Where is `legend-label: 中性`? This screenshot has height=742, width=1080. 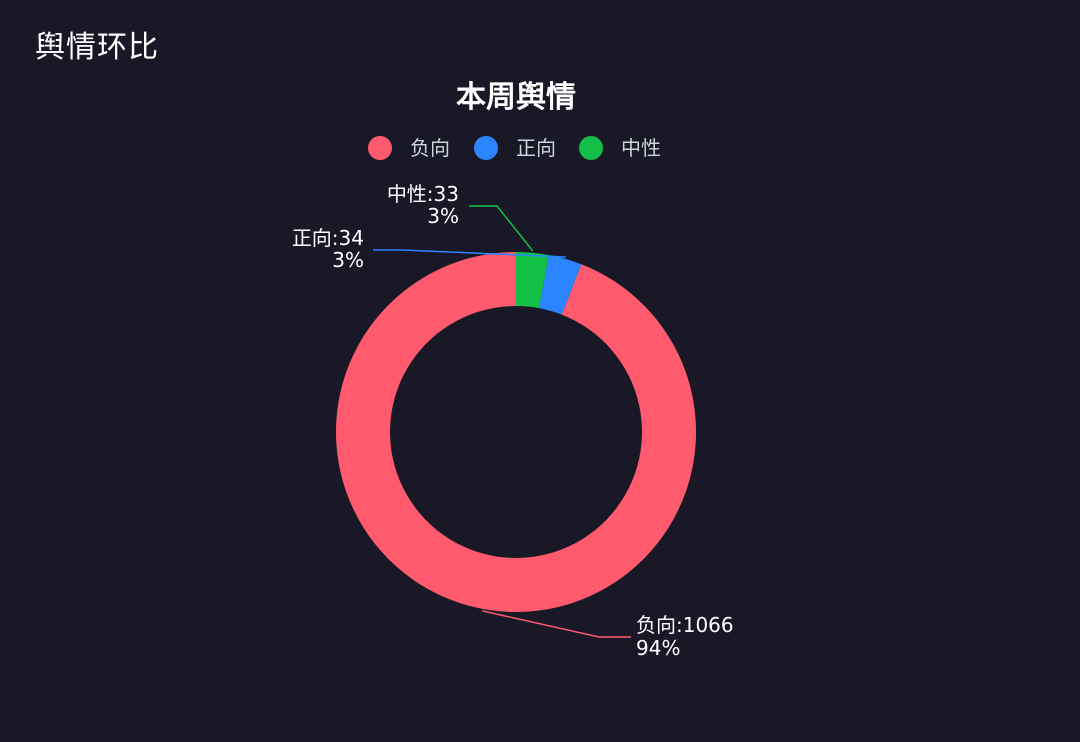
legend-label: 中性 is located at coordinates (641, 148).